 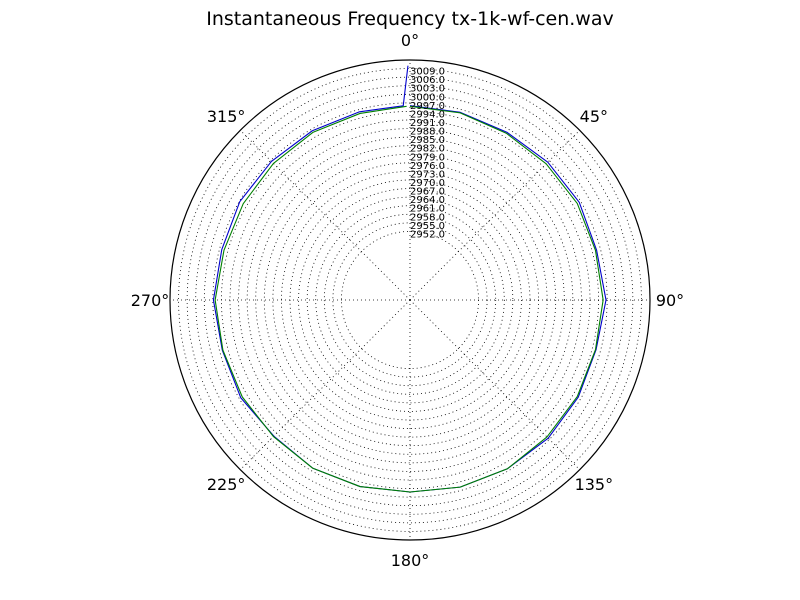 What do you see at coordinates (427, 72) in the screenshot?
I see `radial-tick-label: 3009.0` at bounding box center [427, 72].